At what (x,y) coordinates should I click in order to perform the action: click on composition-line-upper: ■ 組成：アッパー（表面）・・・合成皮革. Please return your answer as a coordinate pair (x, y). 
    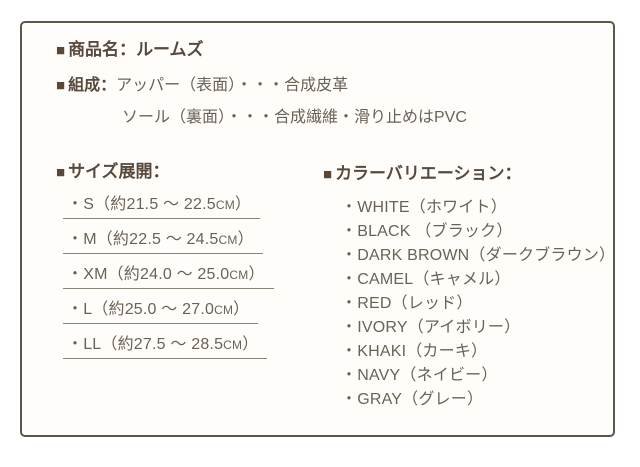
    Looking at the image, I should click on (202, 86).